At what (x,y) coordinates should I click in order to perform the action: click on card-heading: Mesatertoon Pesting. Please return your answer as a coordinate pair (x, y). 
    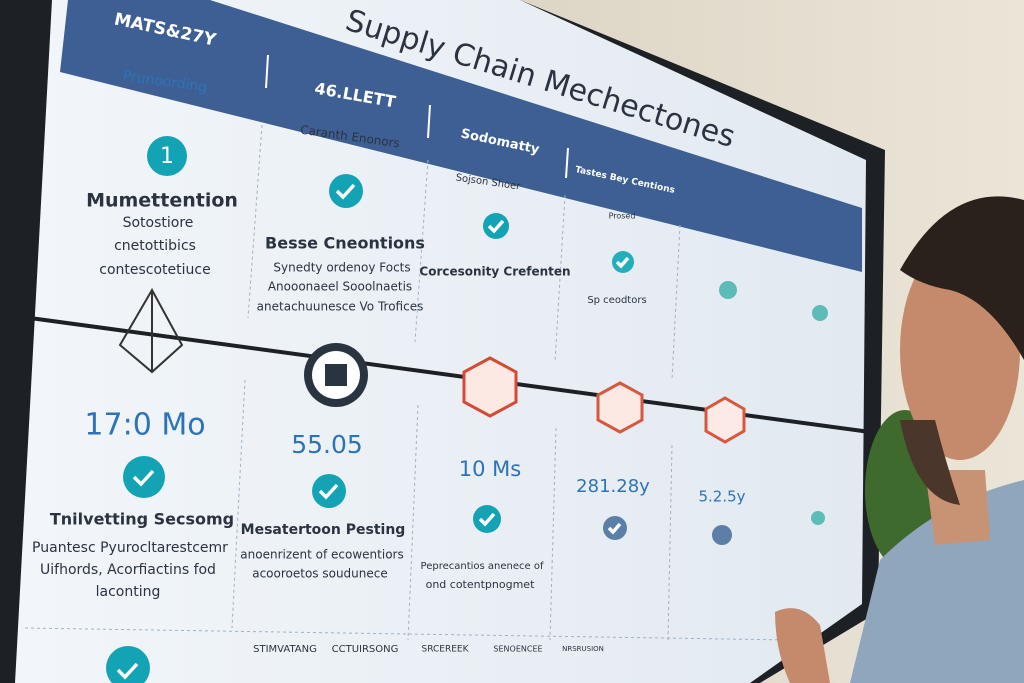
    Looking at the image, I should click on (323, 530).